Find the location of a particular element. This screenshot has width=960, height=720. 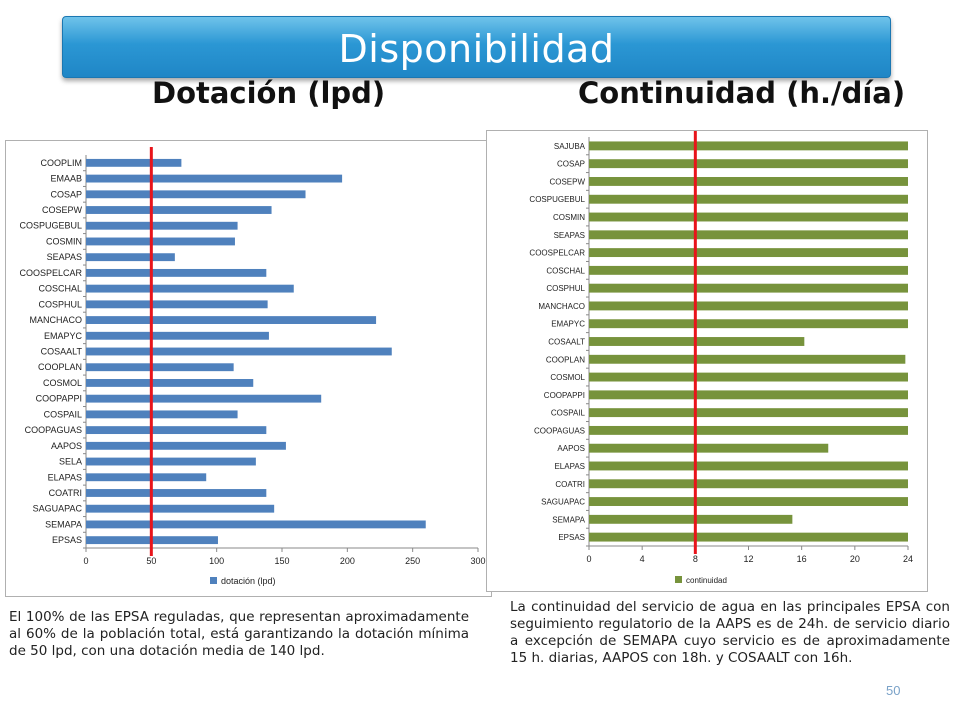

dotacion-x-tick-label: 300 is located at coordinates (477, 561).